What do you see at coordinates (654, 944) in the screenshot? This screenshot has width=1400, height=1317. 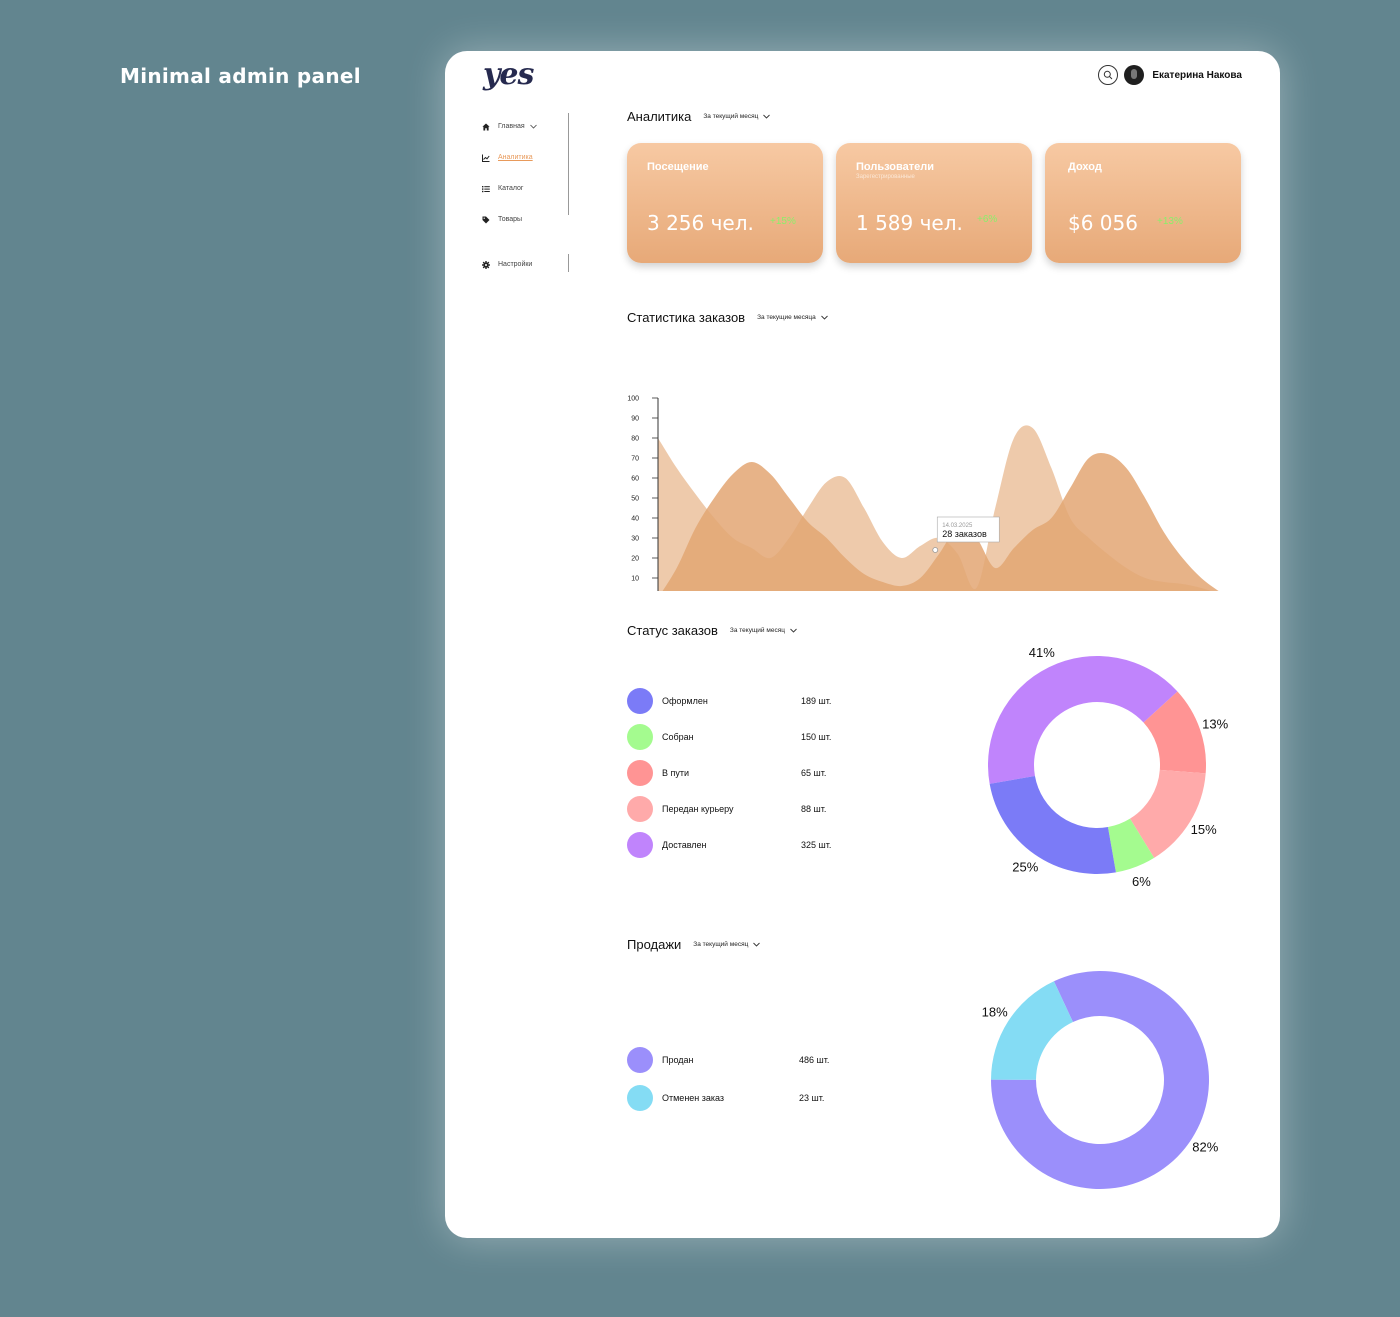 I see `section-title: Продажи` at bounding box center [654, 944].